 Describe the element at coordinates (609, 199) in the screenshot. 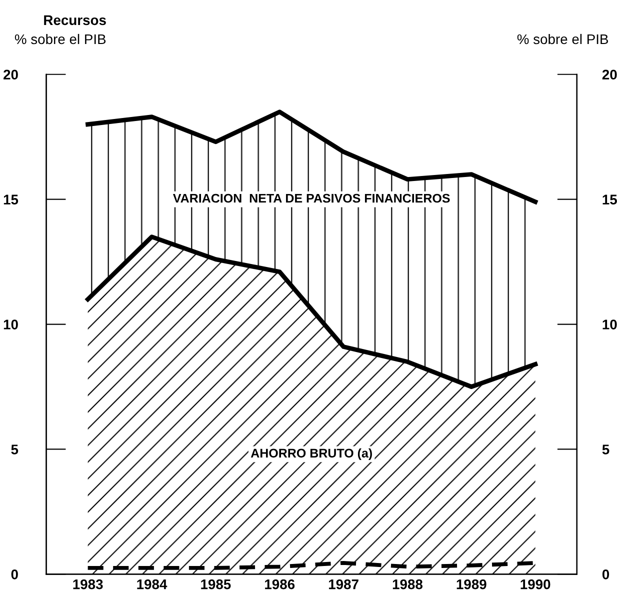

I see `y2-tick-label: 15` at that location.